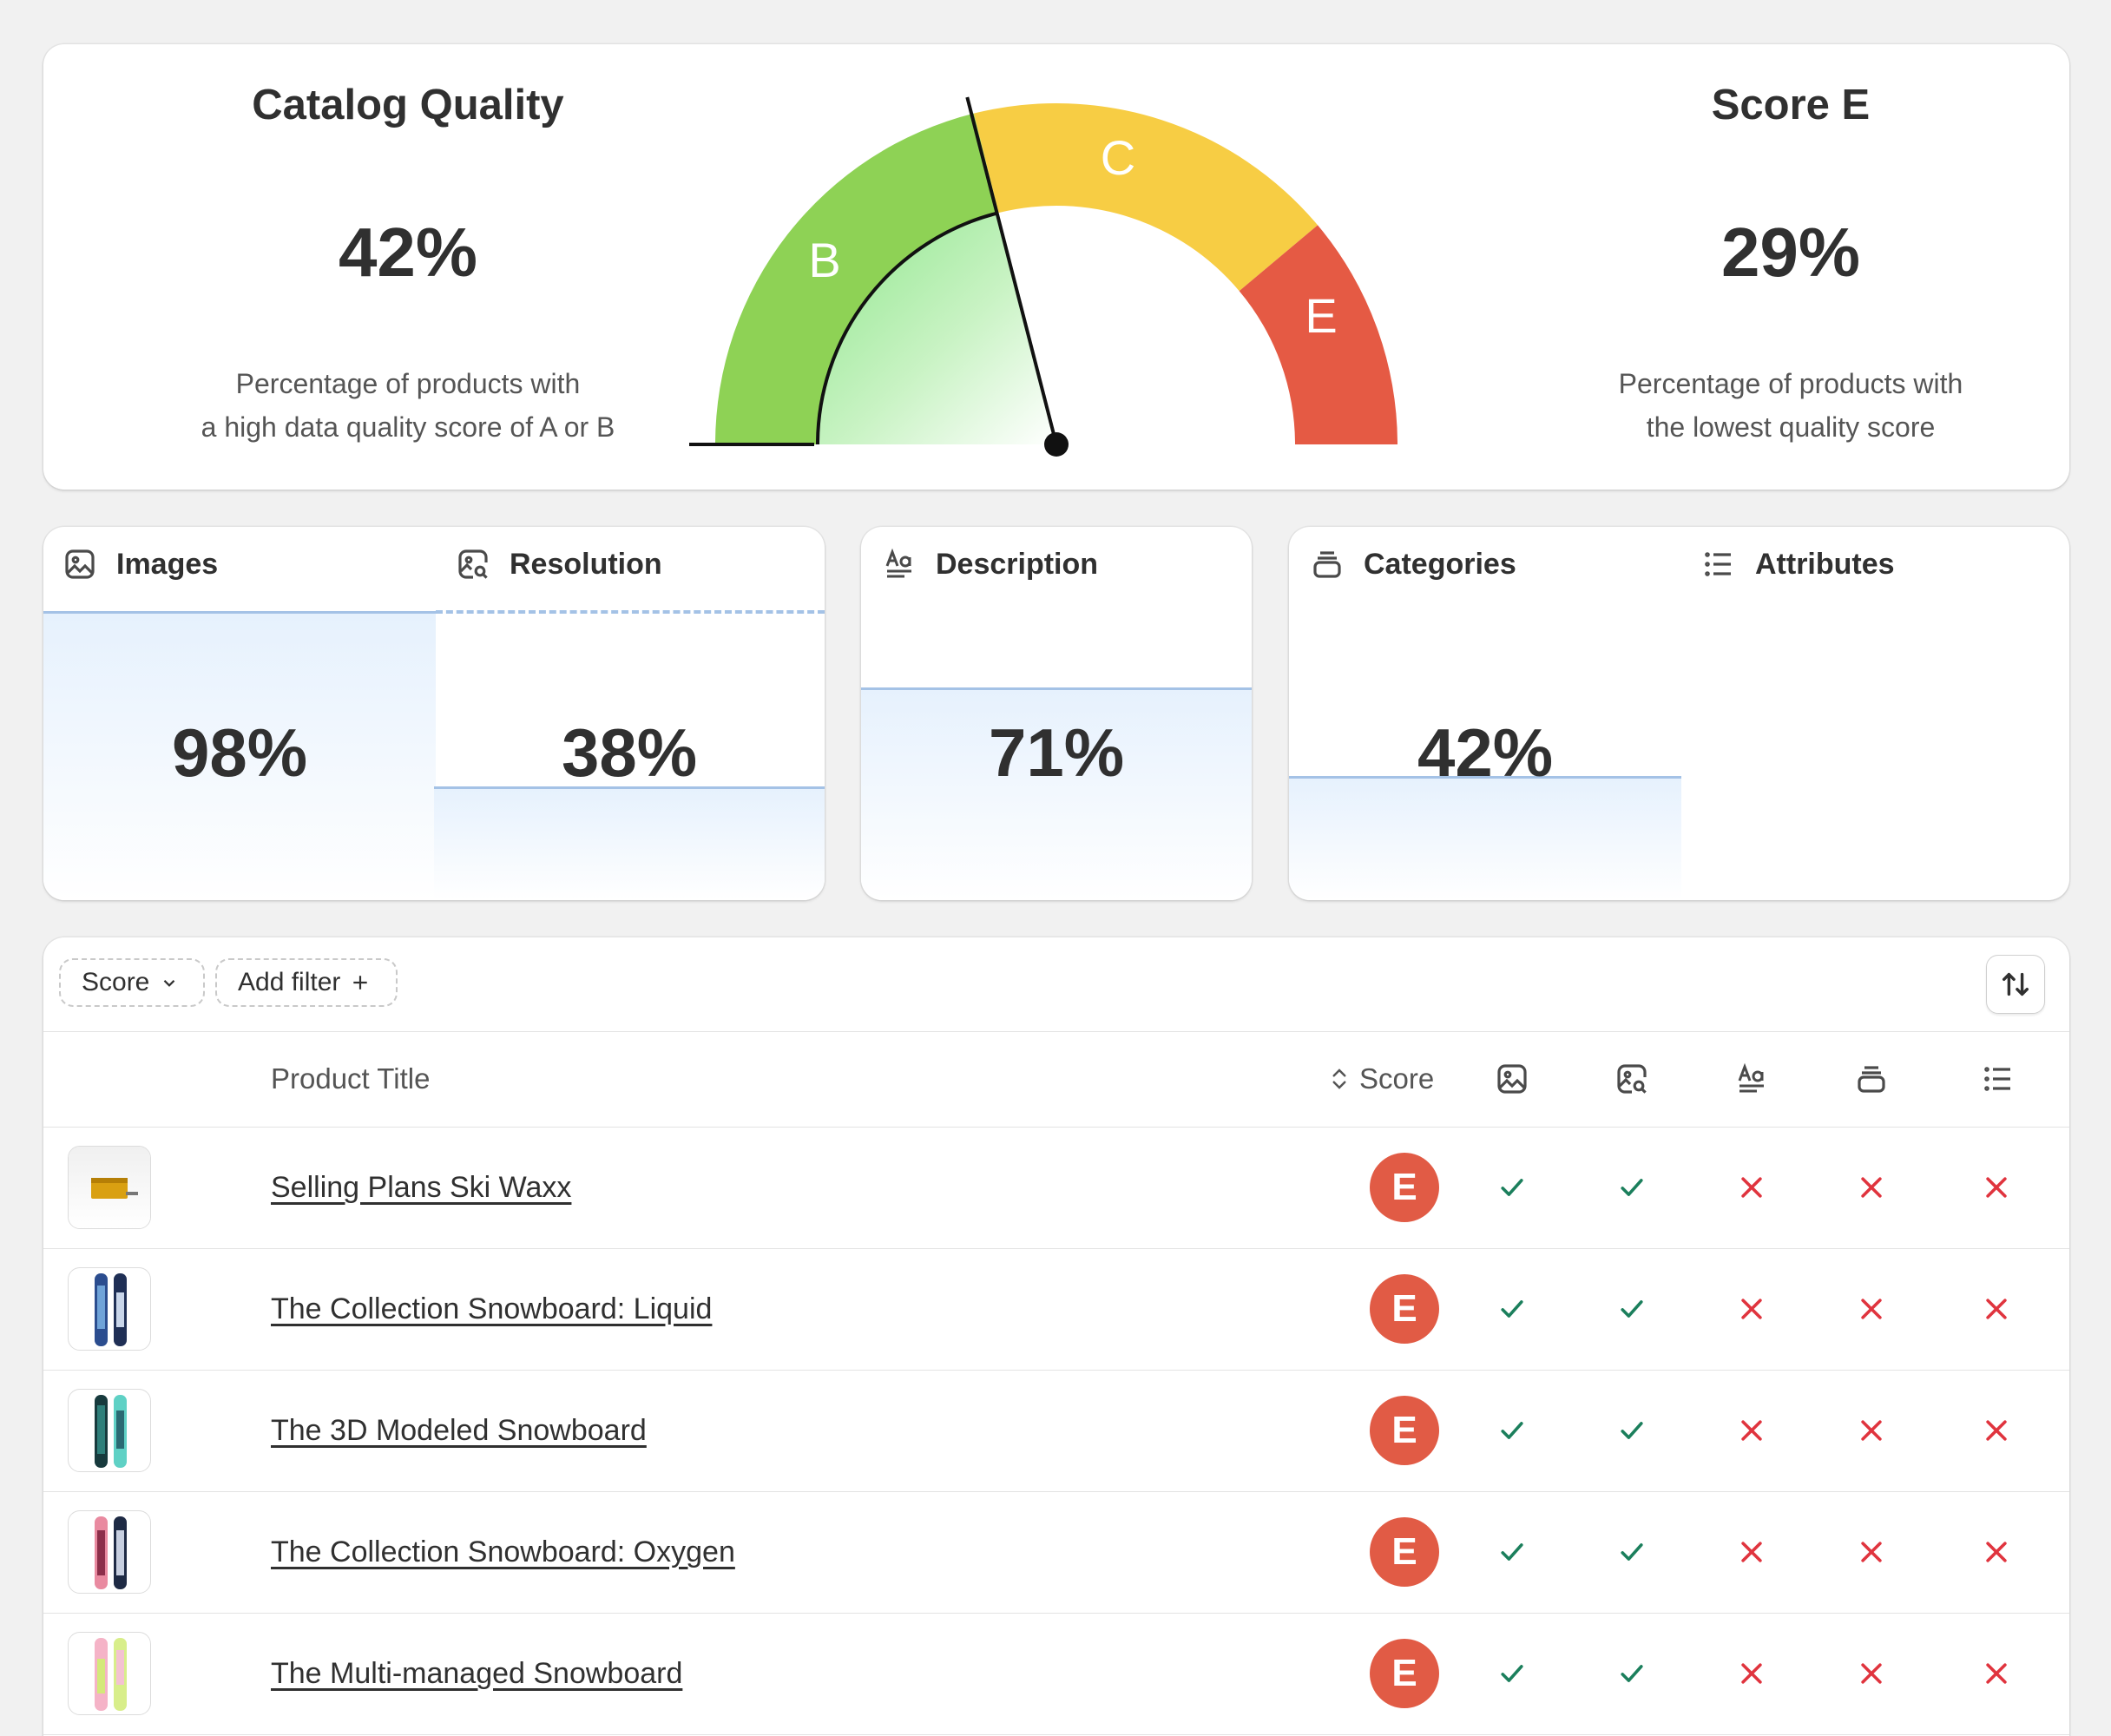 Image resolution: width=2111 pixels, height=1736 pixels. I want to click on table-header: Product Title Score, so click(1056, 1079).